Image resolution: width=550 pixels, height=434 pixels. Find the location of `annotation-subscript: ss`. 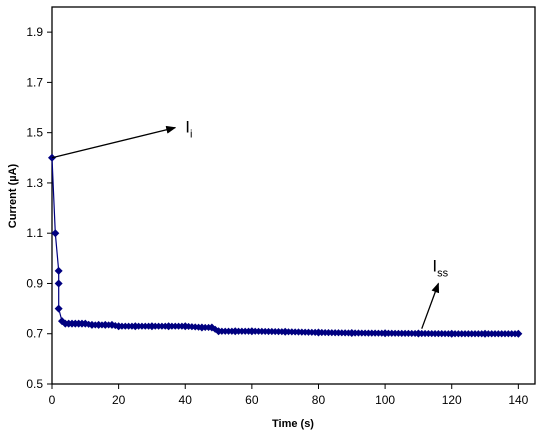

annotation-subscript: ss is located at coordinates (443, 273).